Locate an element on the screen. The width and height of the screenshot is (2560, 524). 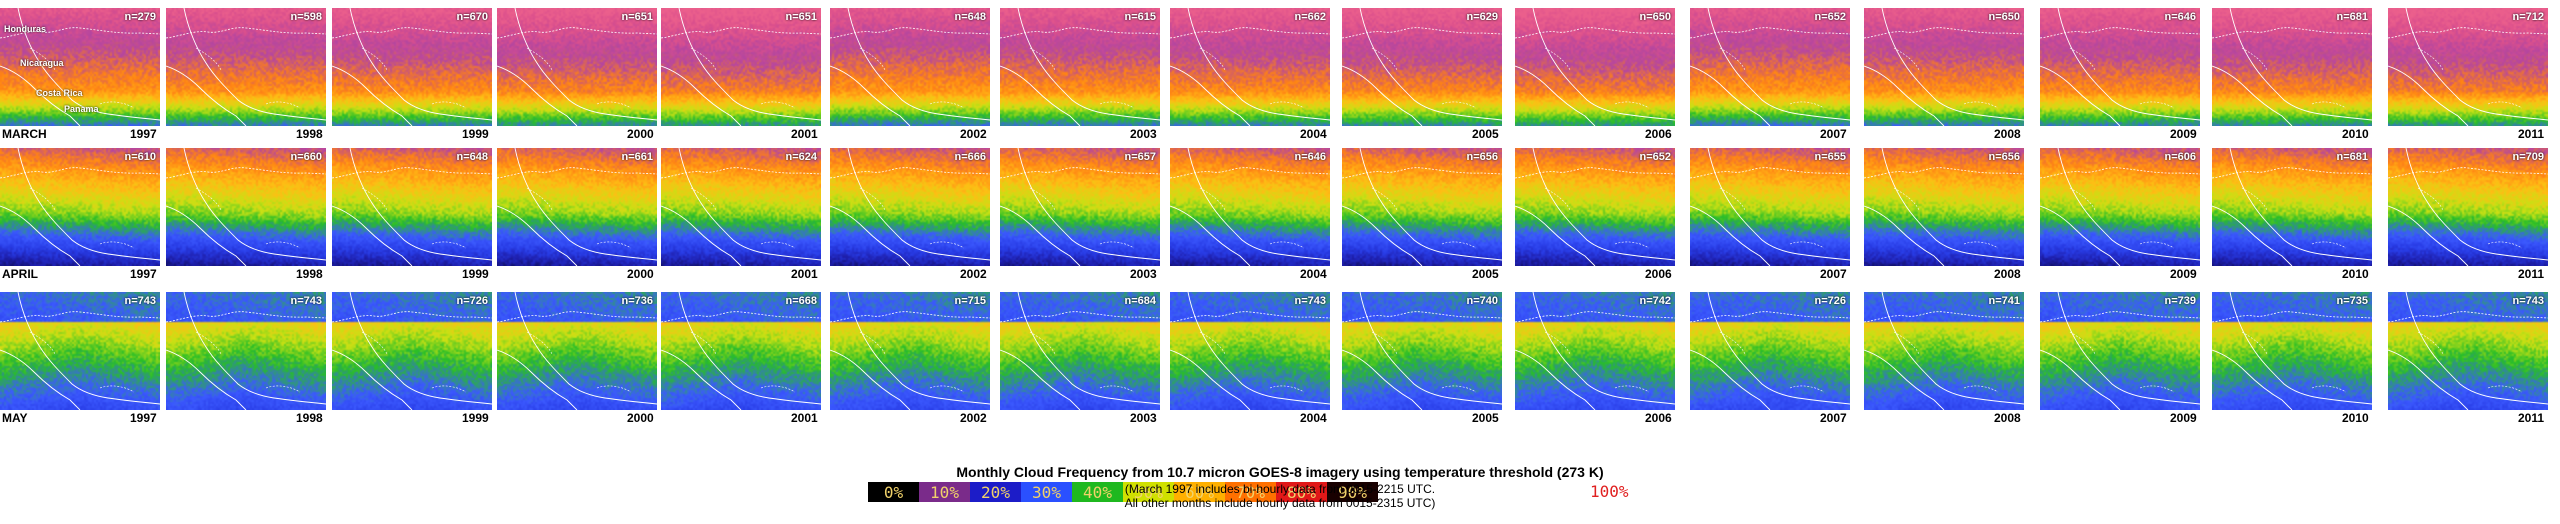
cloud-map-panel: n=712 is located at coordinates (2468, 67).